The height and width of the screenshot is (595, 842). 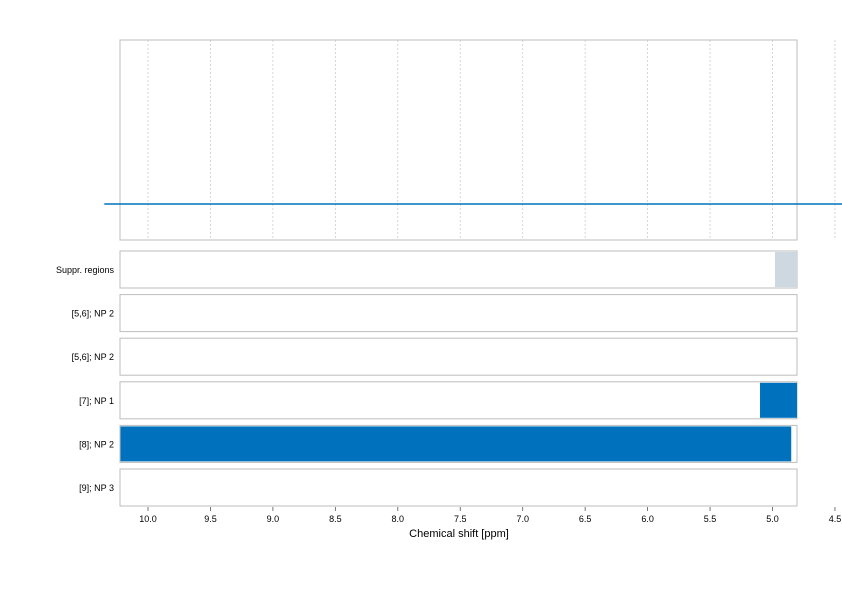 I want to click on spectrum-line, so click(x=473, y=204).